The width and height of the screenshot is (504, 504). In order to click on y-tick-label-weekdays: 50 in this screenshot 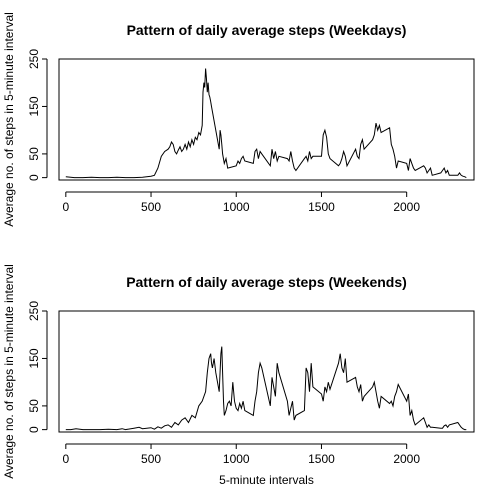, I will do `click(34, 154)`.